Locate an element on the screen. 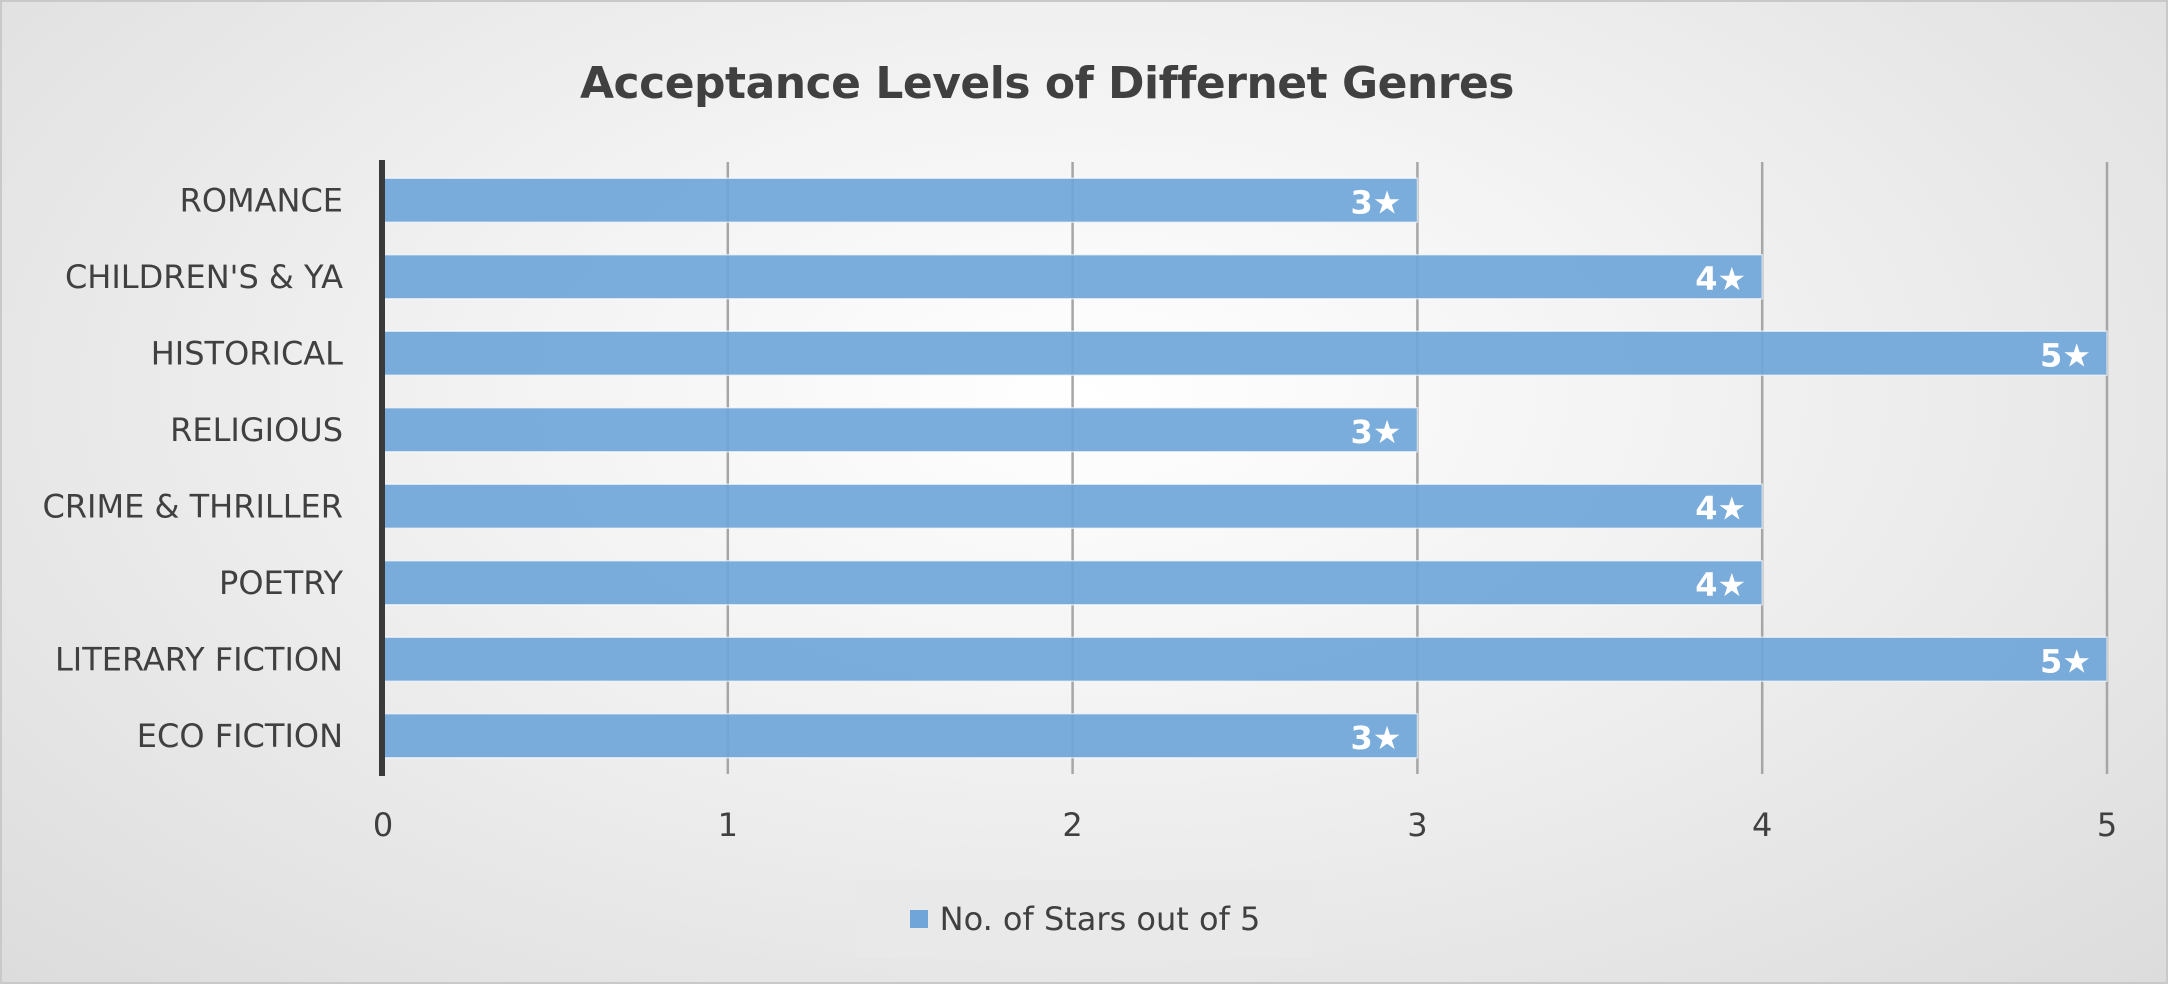 The width and height of the screenshot is (2168, 984). y-category-label: ECO FICTION is located at coordinates (240, 736).